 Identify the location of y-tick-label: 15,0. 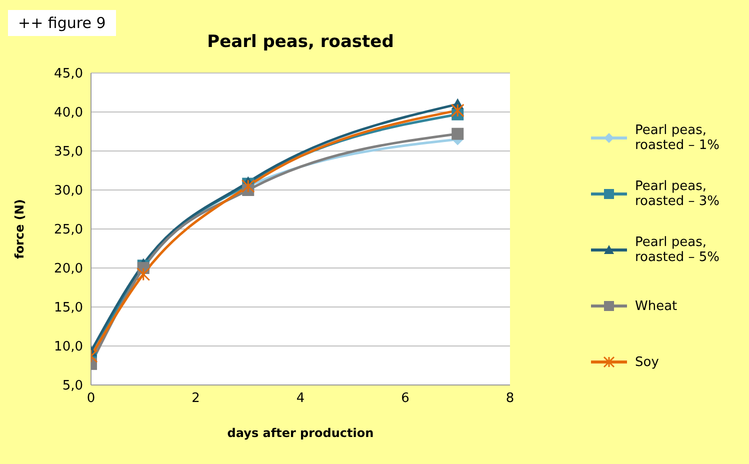
(68, 308).